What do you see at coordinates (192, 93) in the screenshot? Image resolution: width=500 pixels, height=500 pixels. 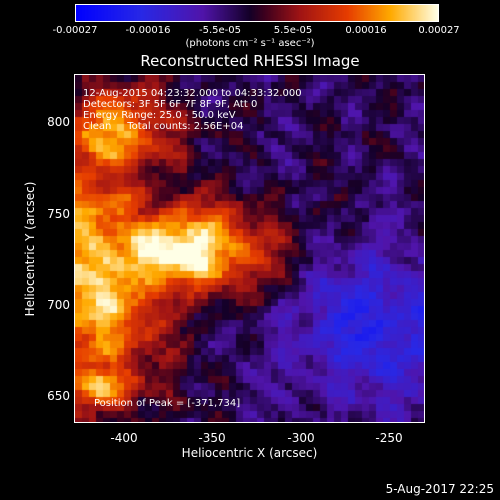 I see `time-range-label: 12-Aug-2015 04:23:32.000 to 04:33:32.000` at bounding box center [192, 93].